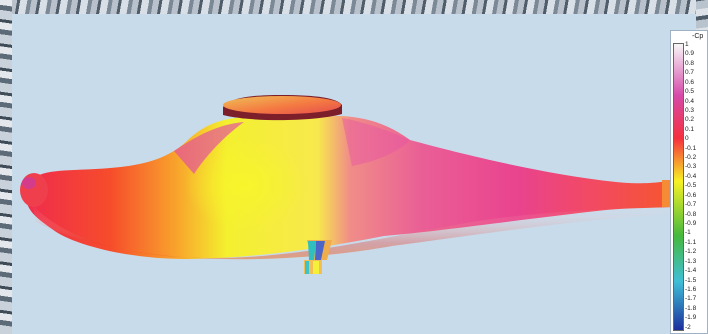  What do you see at coordinates (691, 167) in the screenshot?
I see `legend-label: -0.3` at bounding box center [691, 167].